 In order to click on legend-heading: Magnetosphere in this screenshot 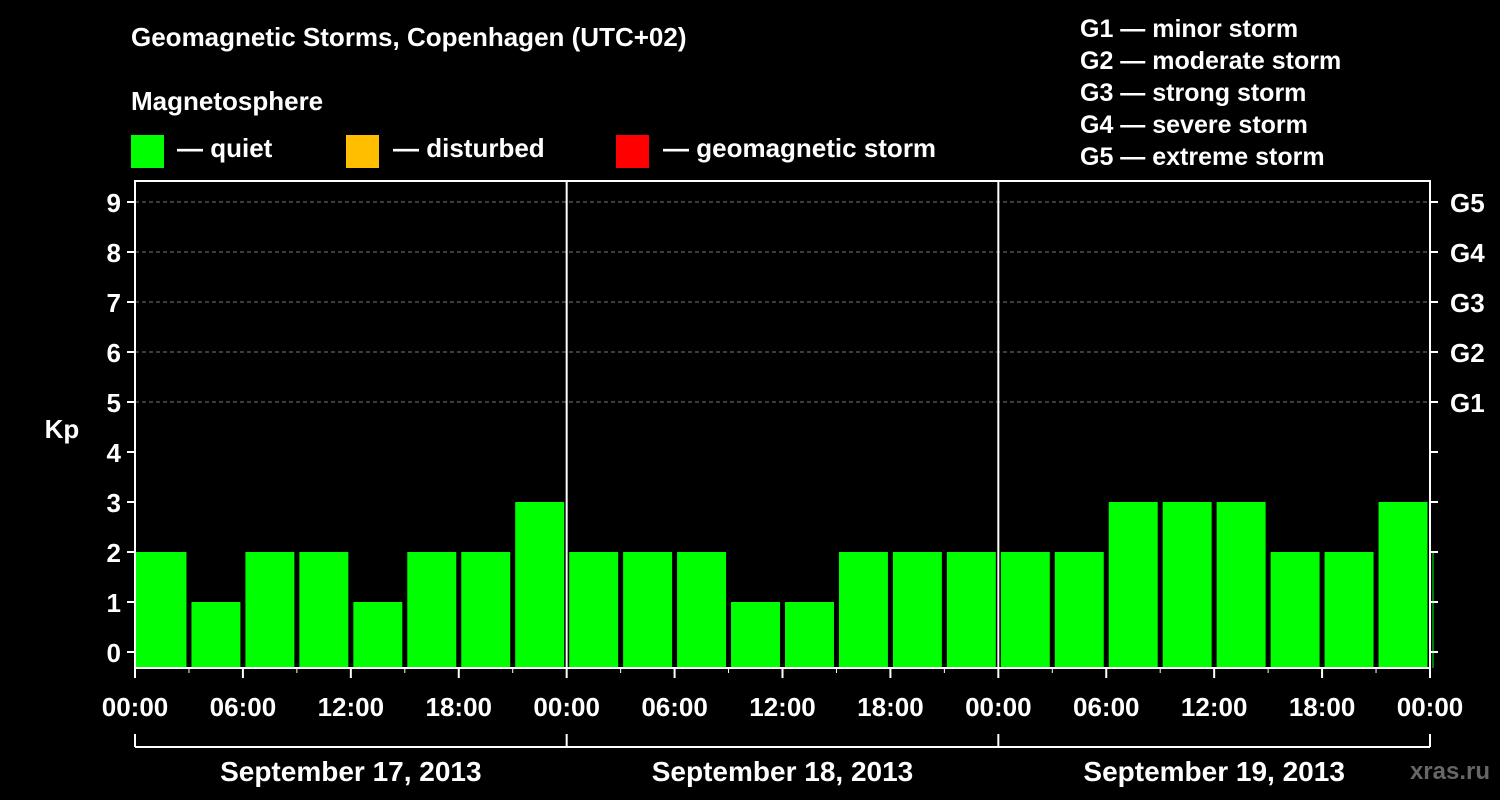, I will do `click(227, 101)`.